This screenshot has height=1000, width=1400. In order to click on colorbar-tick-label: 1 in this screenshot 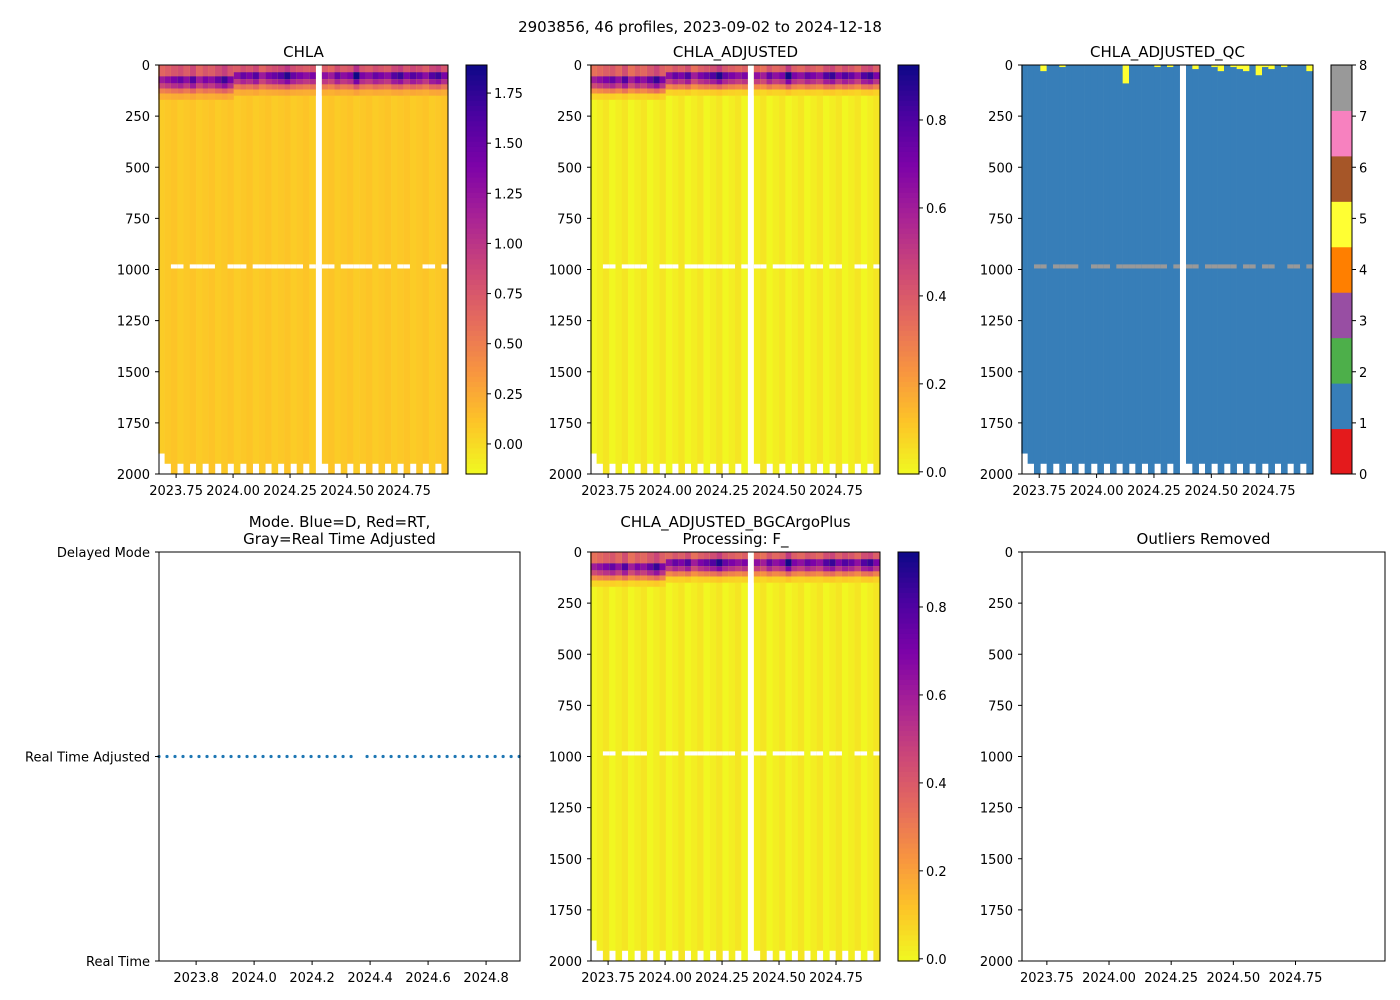, I will do `click(1363, 424)`.